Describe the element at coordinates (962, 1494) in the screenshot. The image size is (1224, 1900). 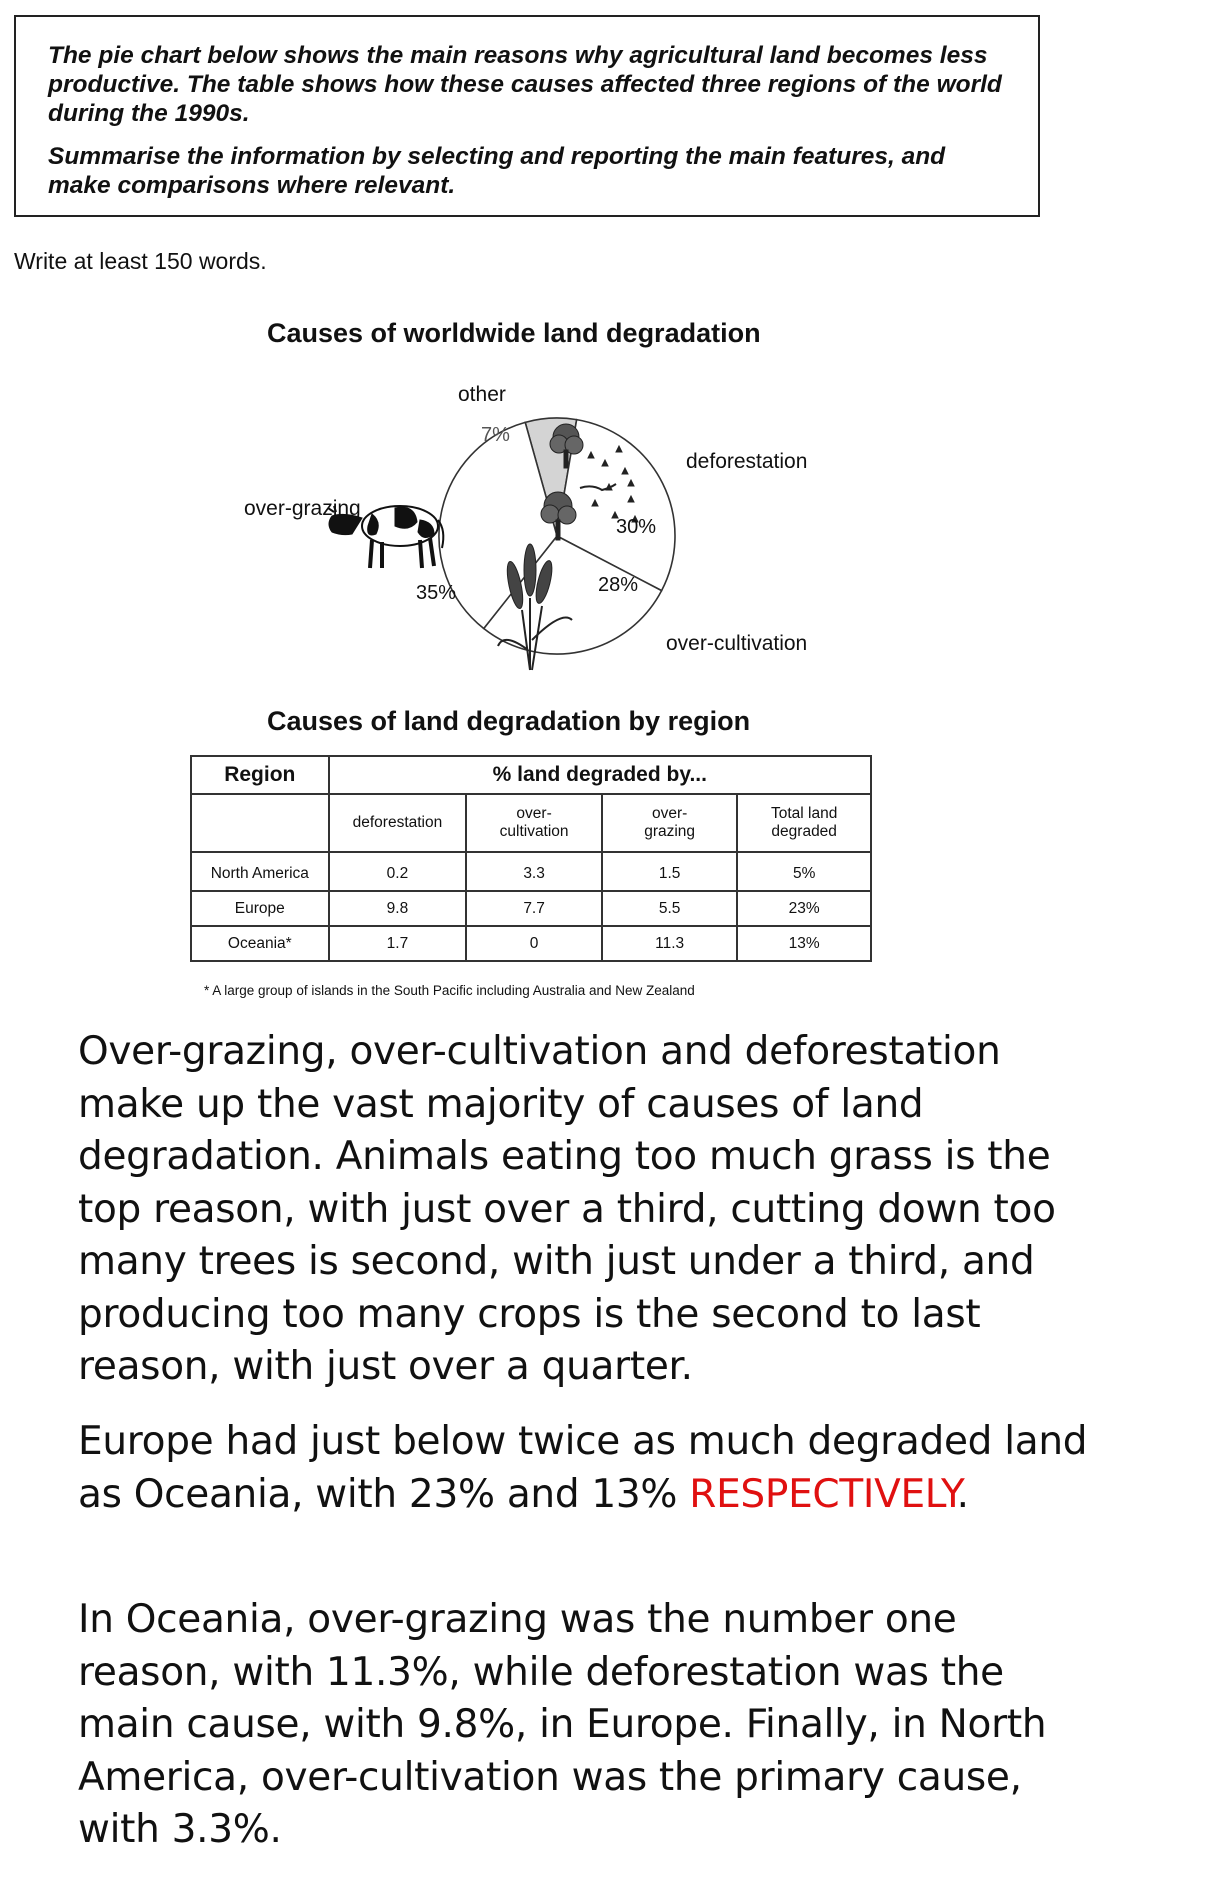
I see `essay-text: .` at that location.